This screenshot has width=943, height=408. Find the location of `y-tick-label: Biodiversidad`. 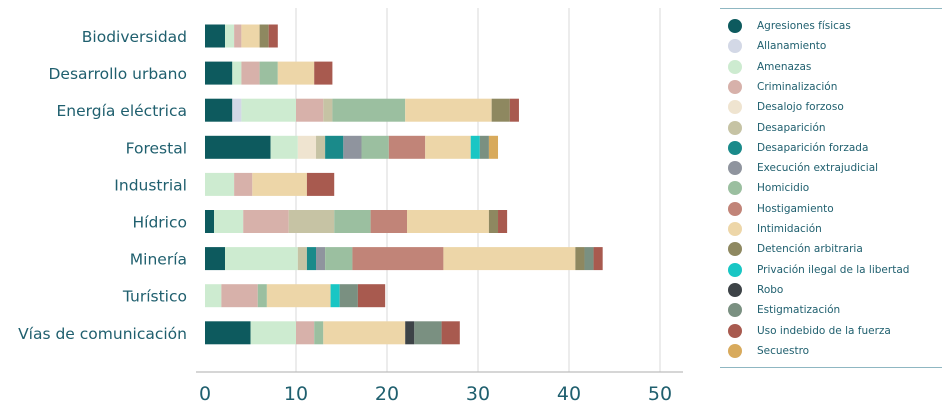

y-tick-label: Biodiversidad is located at coordinates (134, 37).